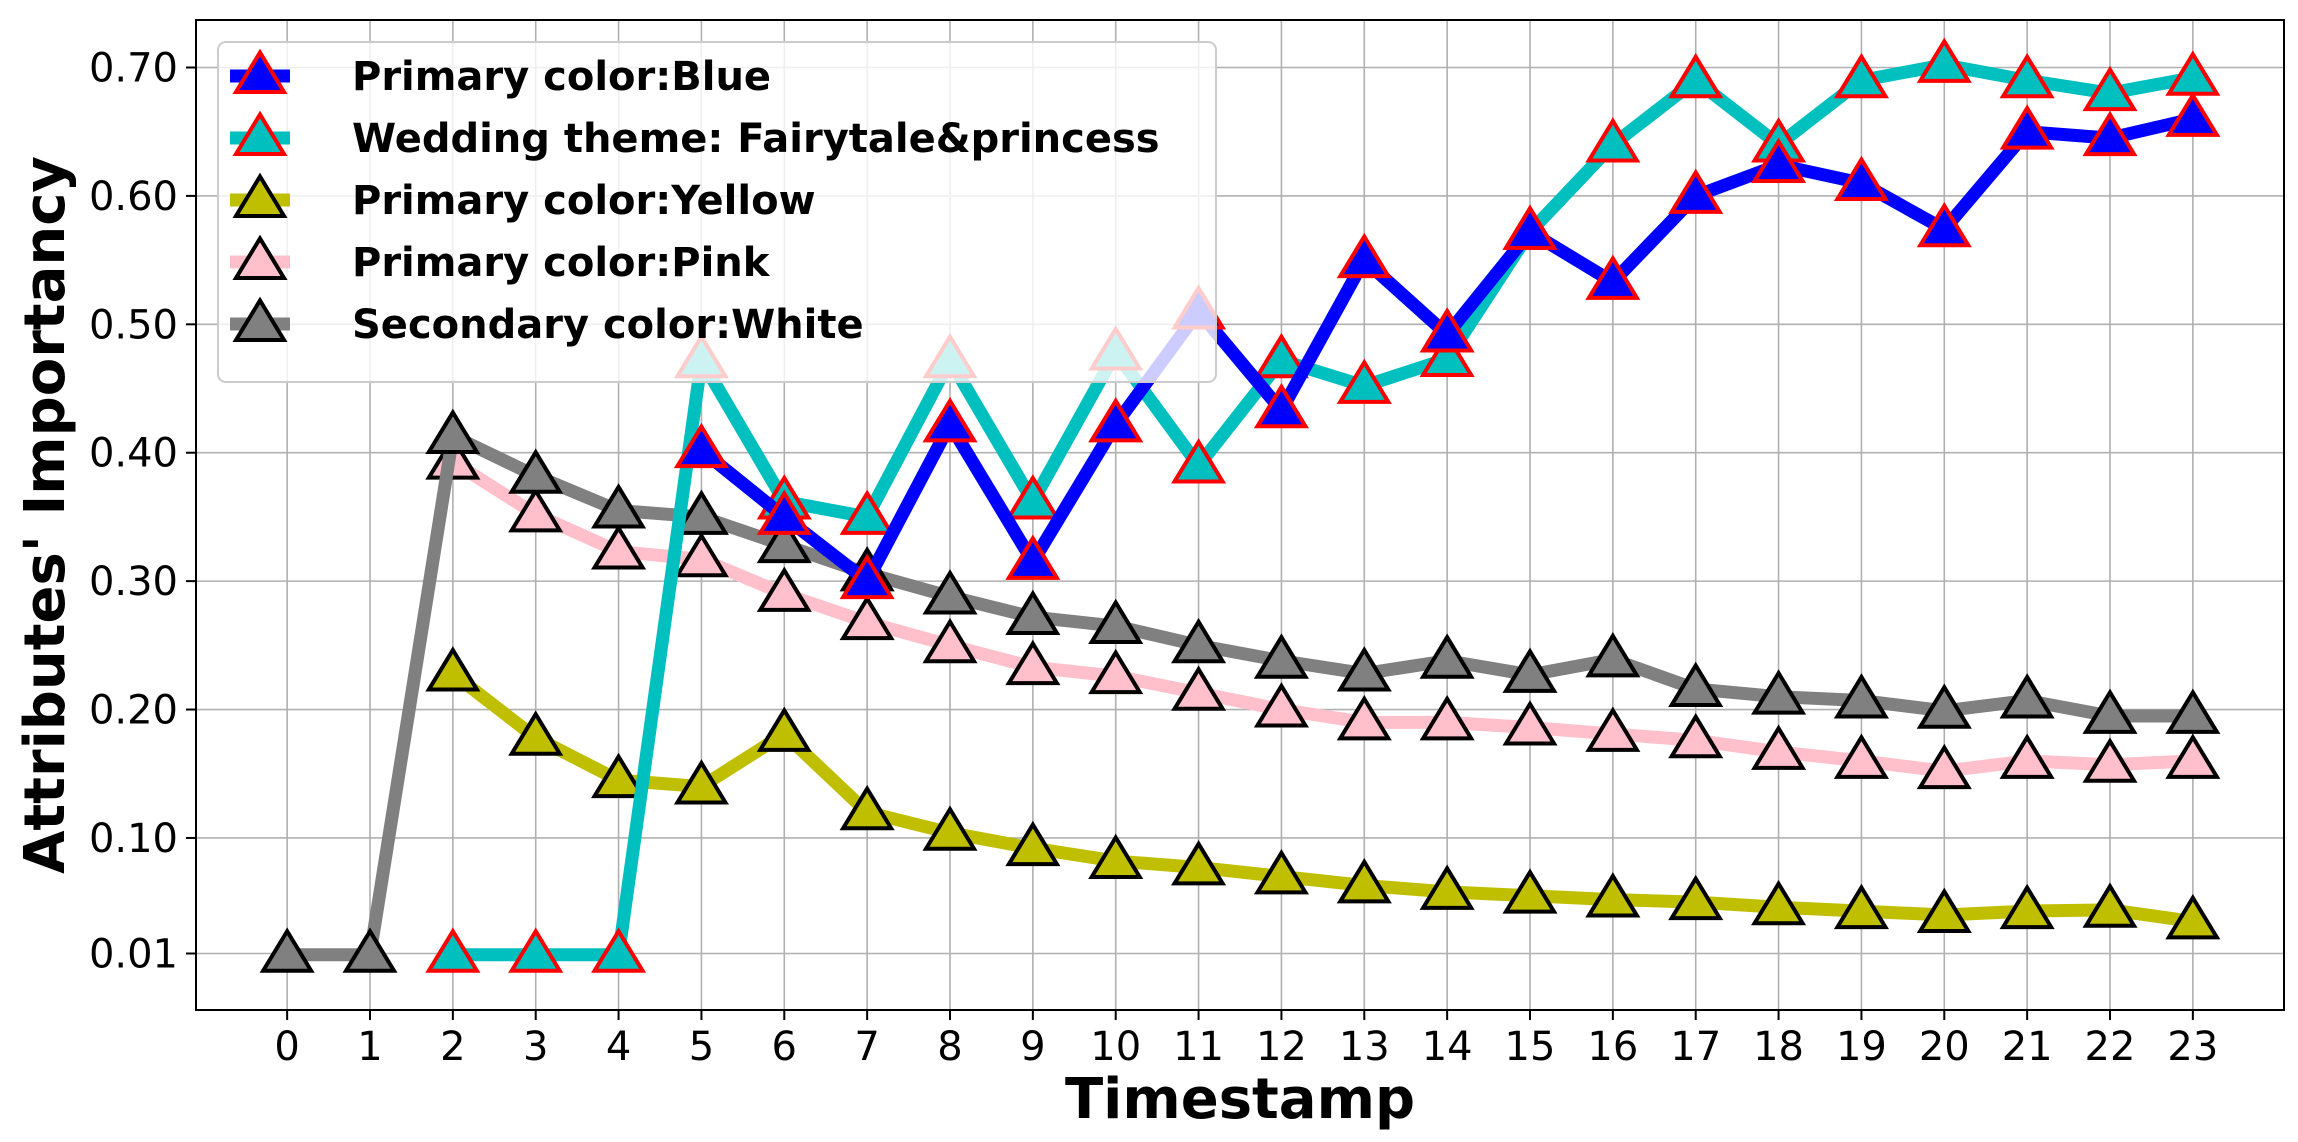 The width and height of the screenshot is (2298, 1142). What do you see at coordinates (618, 1047) in the screenshot?
I see `x-tick-label: 4` at bounding box center [618, 1047].